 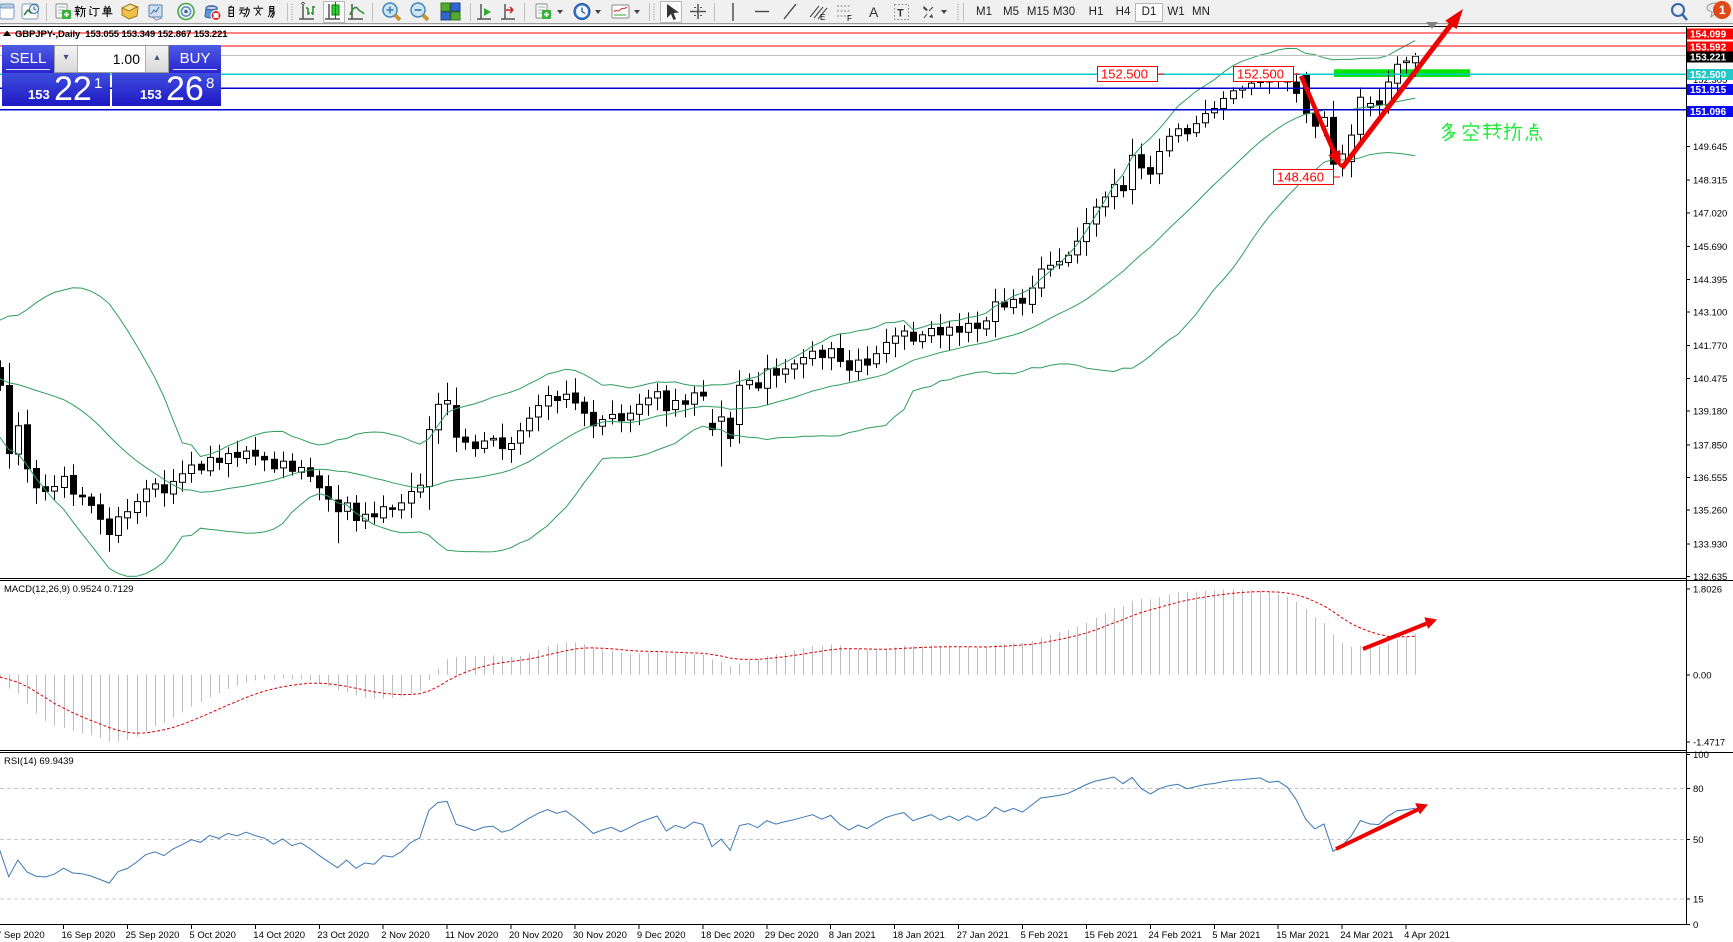 I want to click on svg-text: RSI(14) 69.9439, so click(x=39, y=761).